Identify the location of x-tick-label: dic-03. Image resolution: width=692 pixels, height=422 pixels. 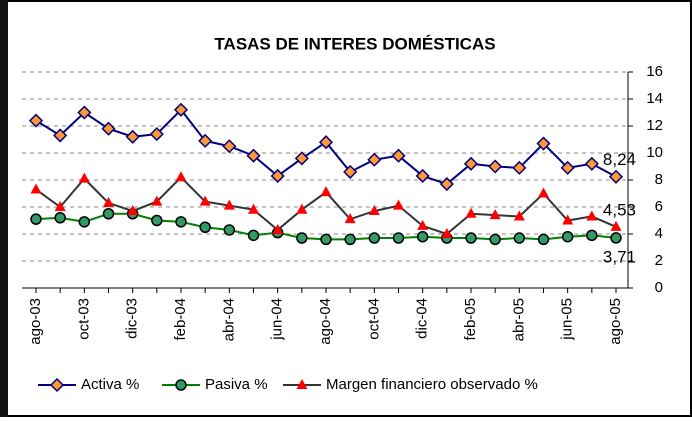
(132, 318).